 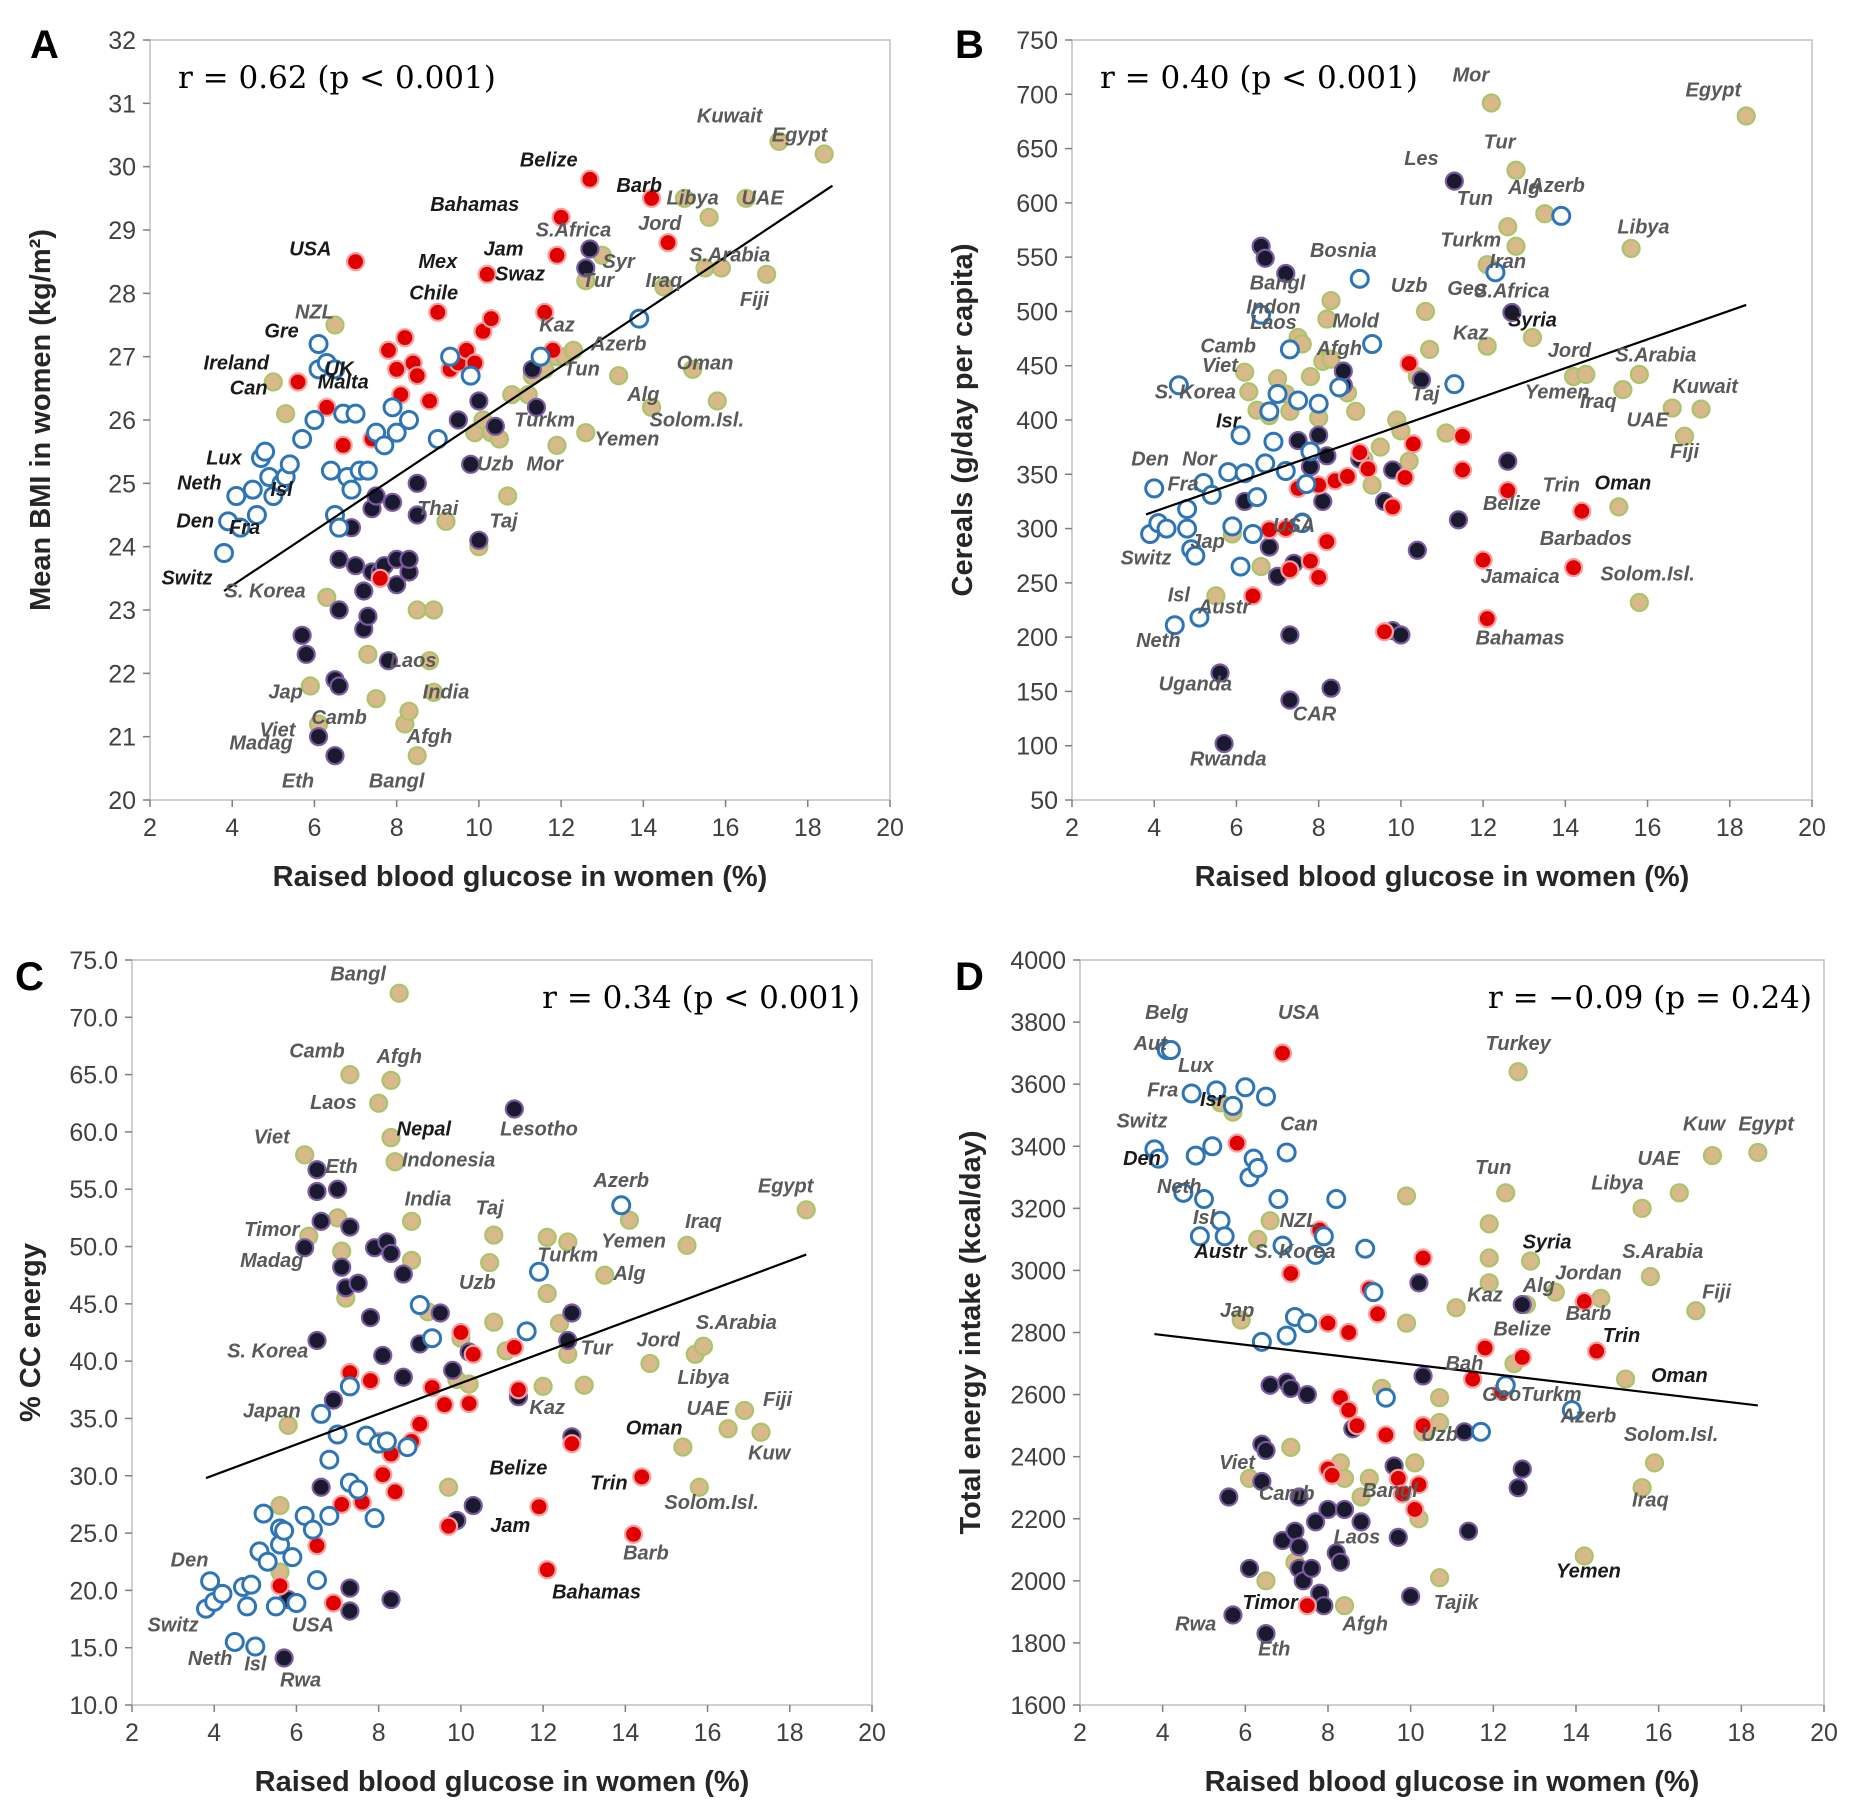 What do you see at coordinates (1038, 1520) in the screenshot?
I see `y-tick-label: 2200` at bounding box center [1038, 1520].